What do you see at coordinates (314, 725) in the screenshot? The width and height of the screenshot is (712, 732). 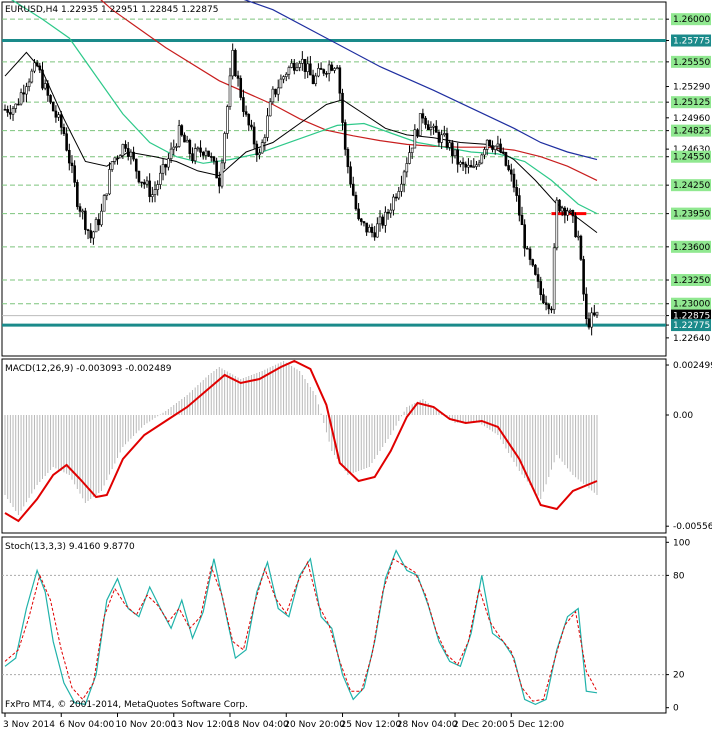 I see `time-tick-label: 20 Nov 20:00` at bounding box center [314, 725].